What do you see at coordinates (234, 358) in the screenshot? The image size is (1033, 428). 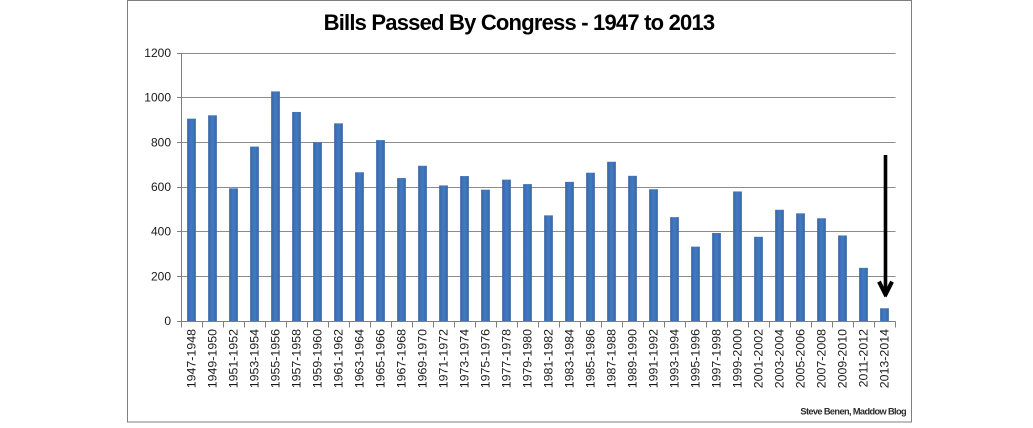 I see `svg-text: 1951-1952` at bounding box center [234, 358].